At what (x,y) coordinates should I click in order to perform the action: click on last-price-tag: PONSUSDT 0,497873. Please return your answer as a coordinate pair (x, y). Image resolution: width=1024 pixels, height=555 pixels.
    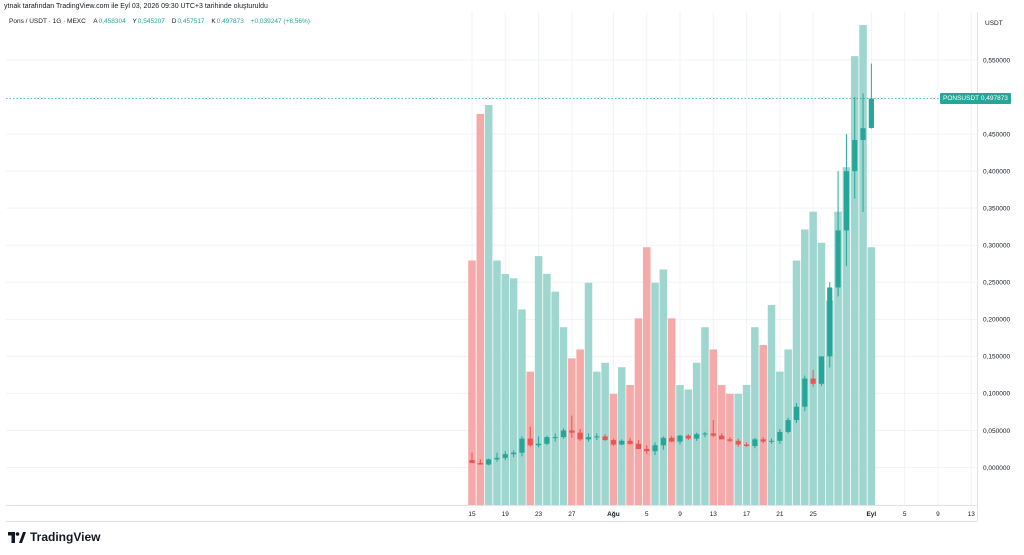
    Looking at the image, I should click on (975, 99).